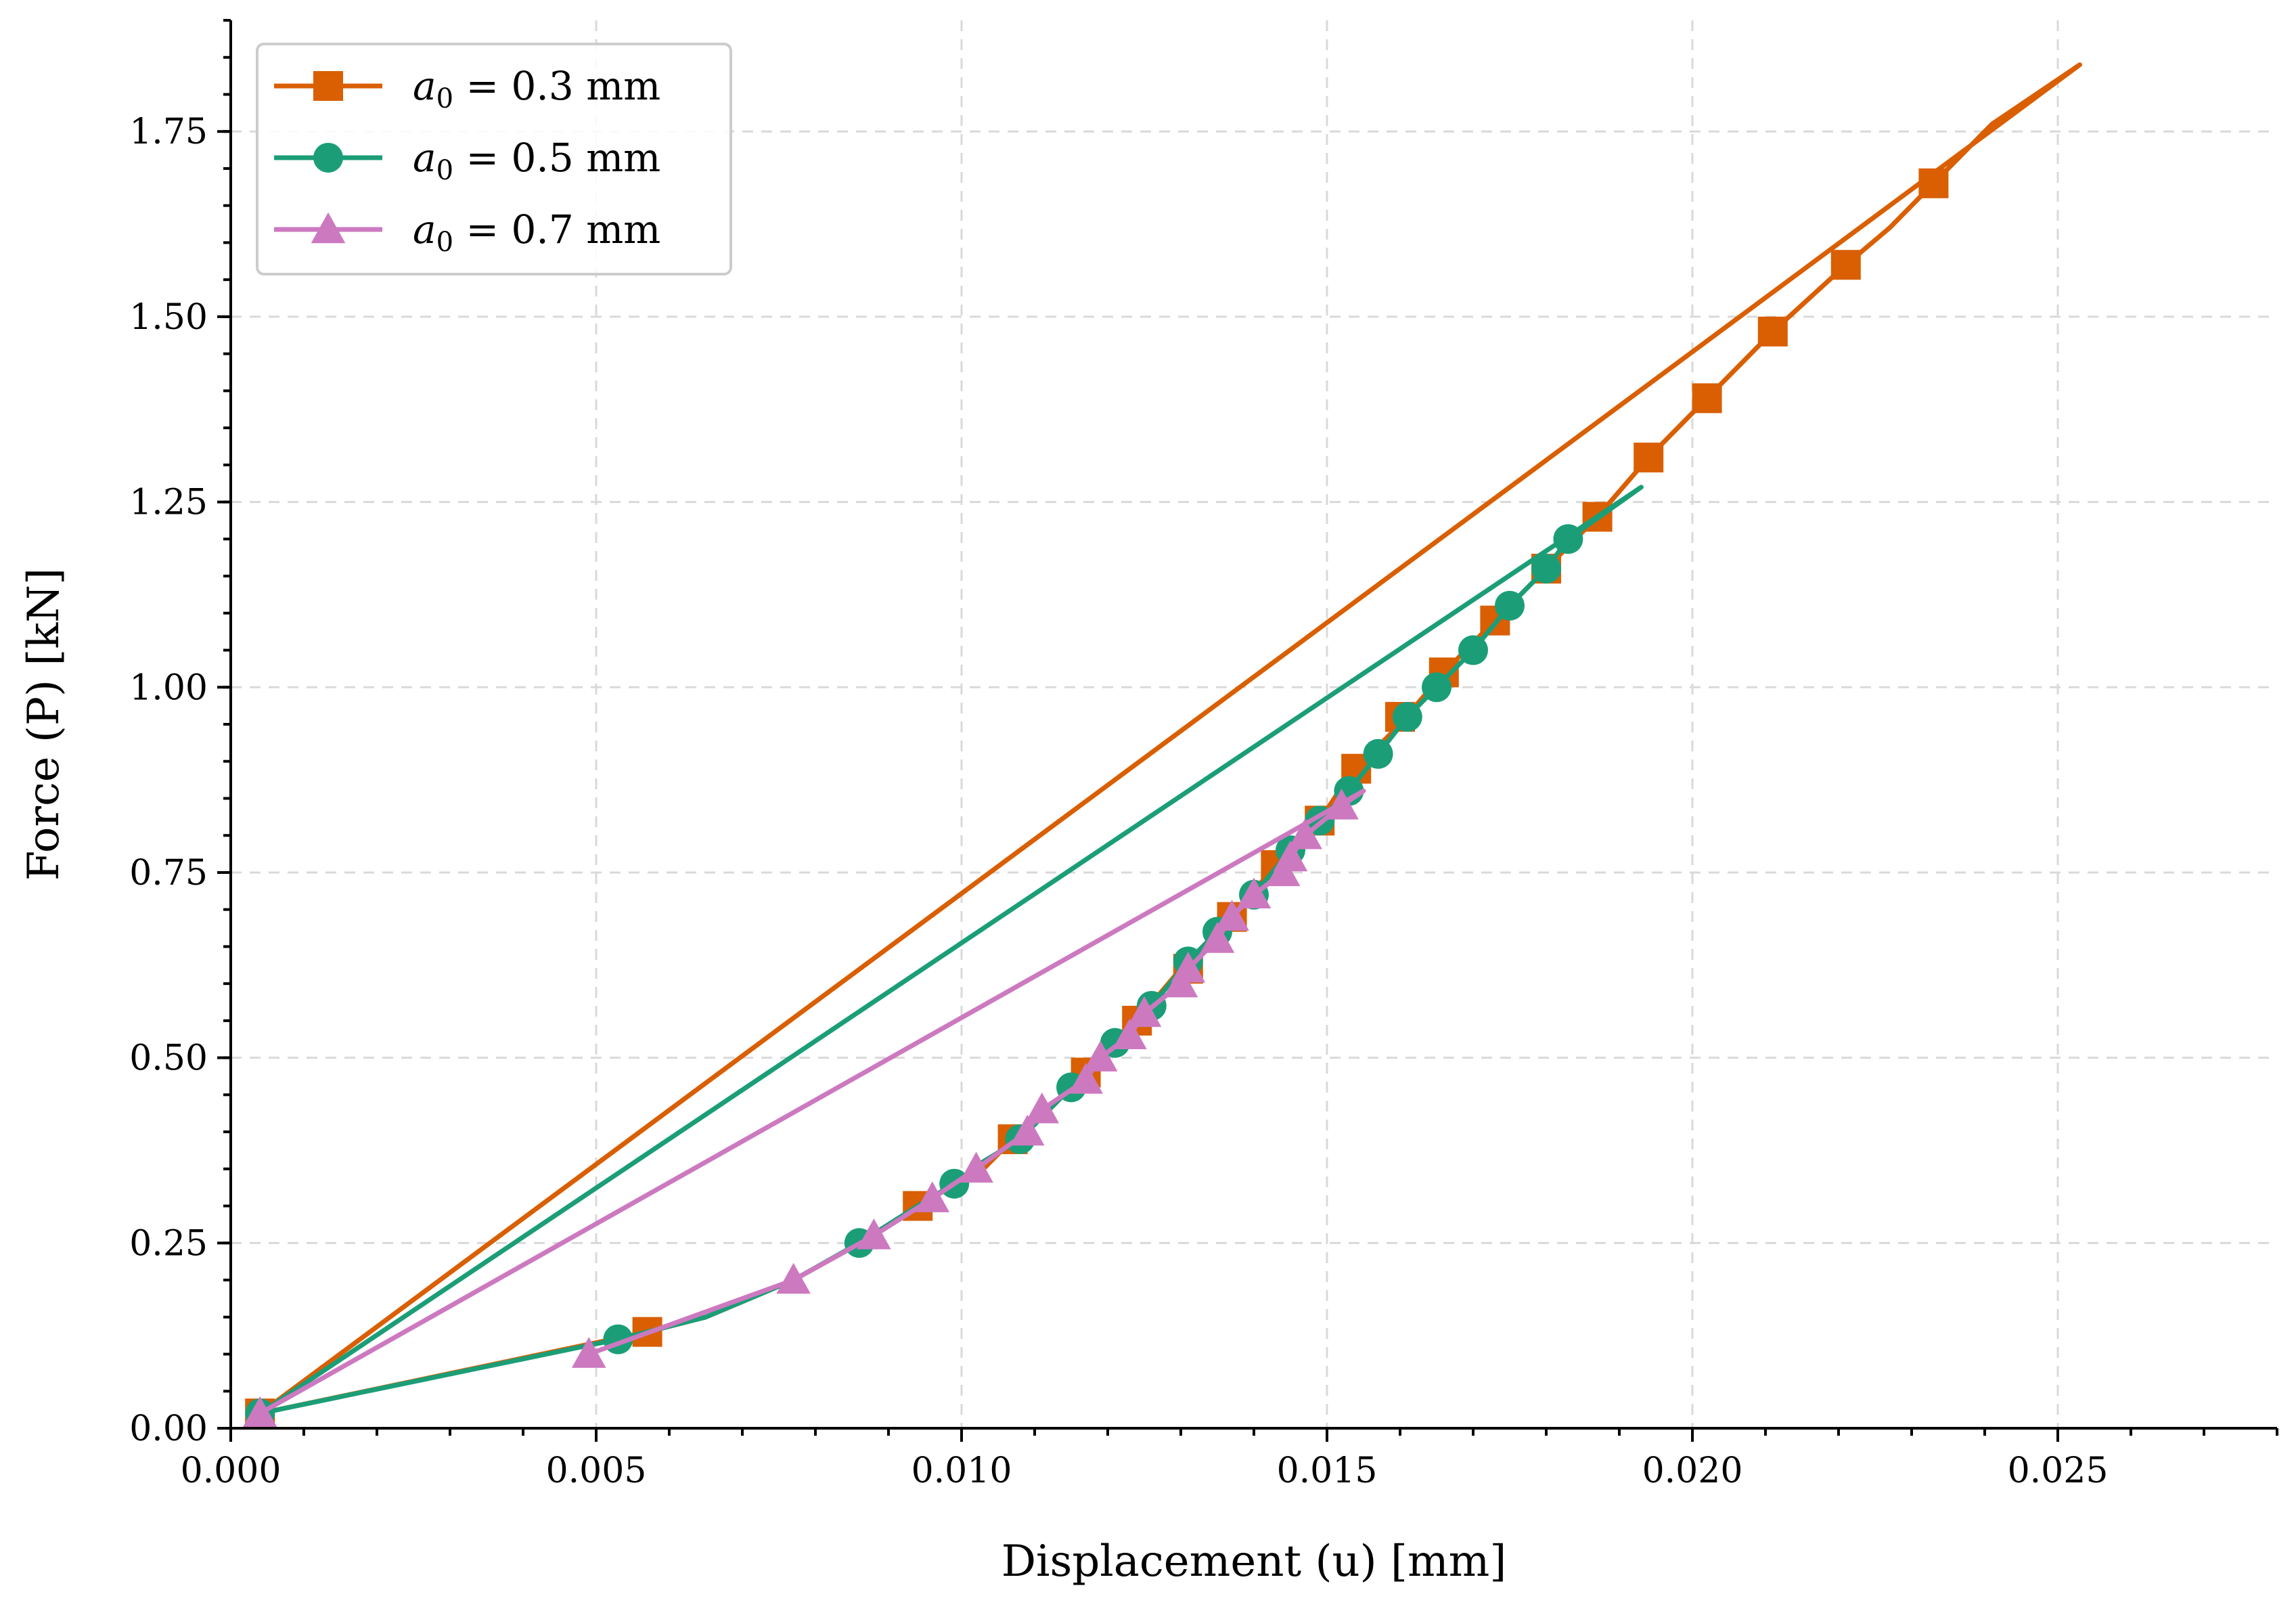 The image size is (2296, 1611). Describe the element at coordinates (1327, 1471) in the screenshot. I see `x-tick-label: 0.015` at that location.